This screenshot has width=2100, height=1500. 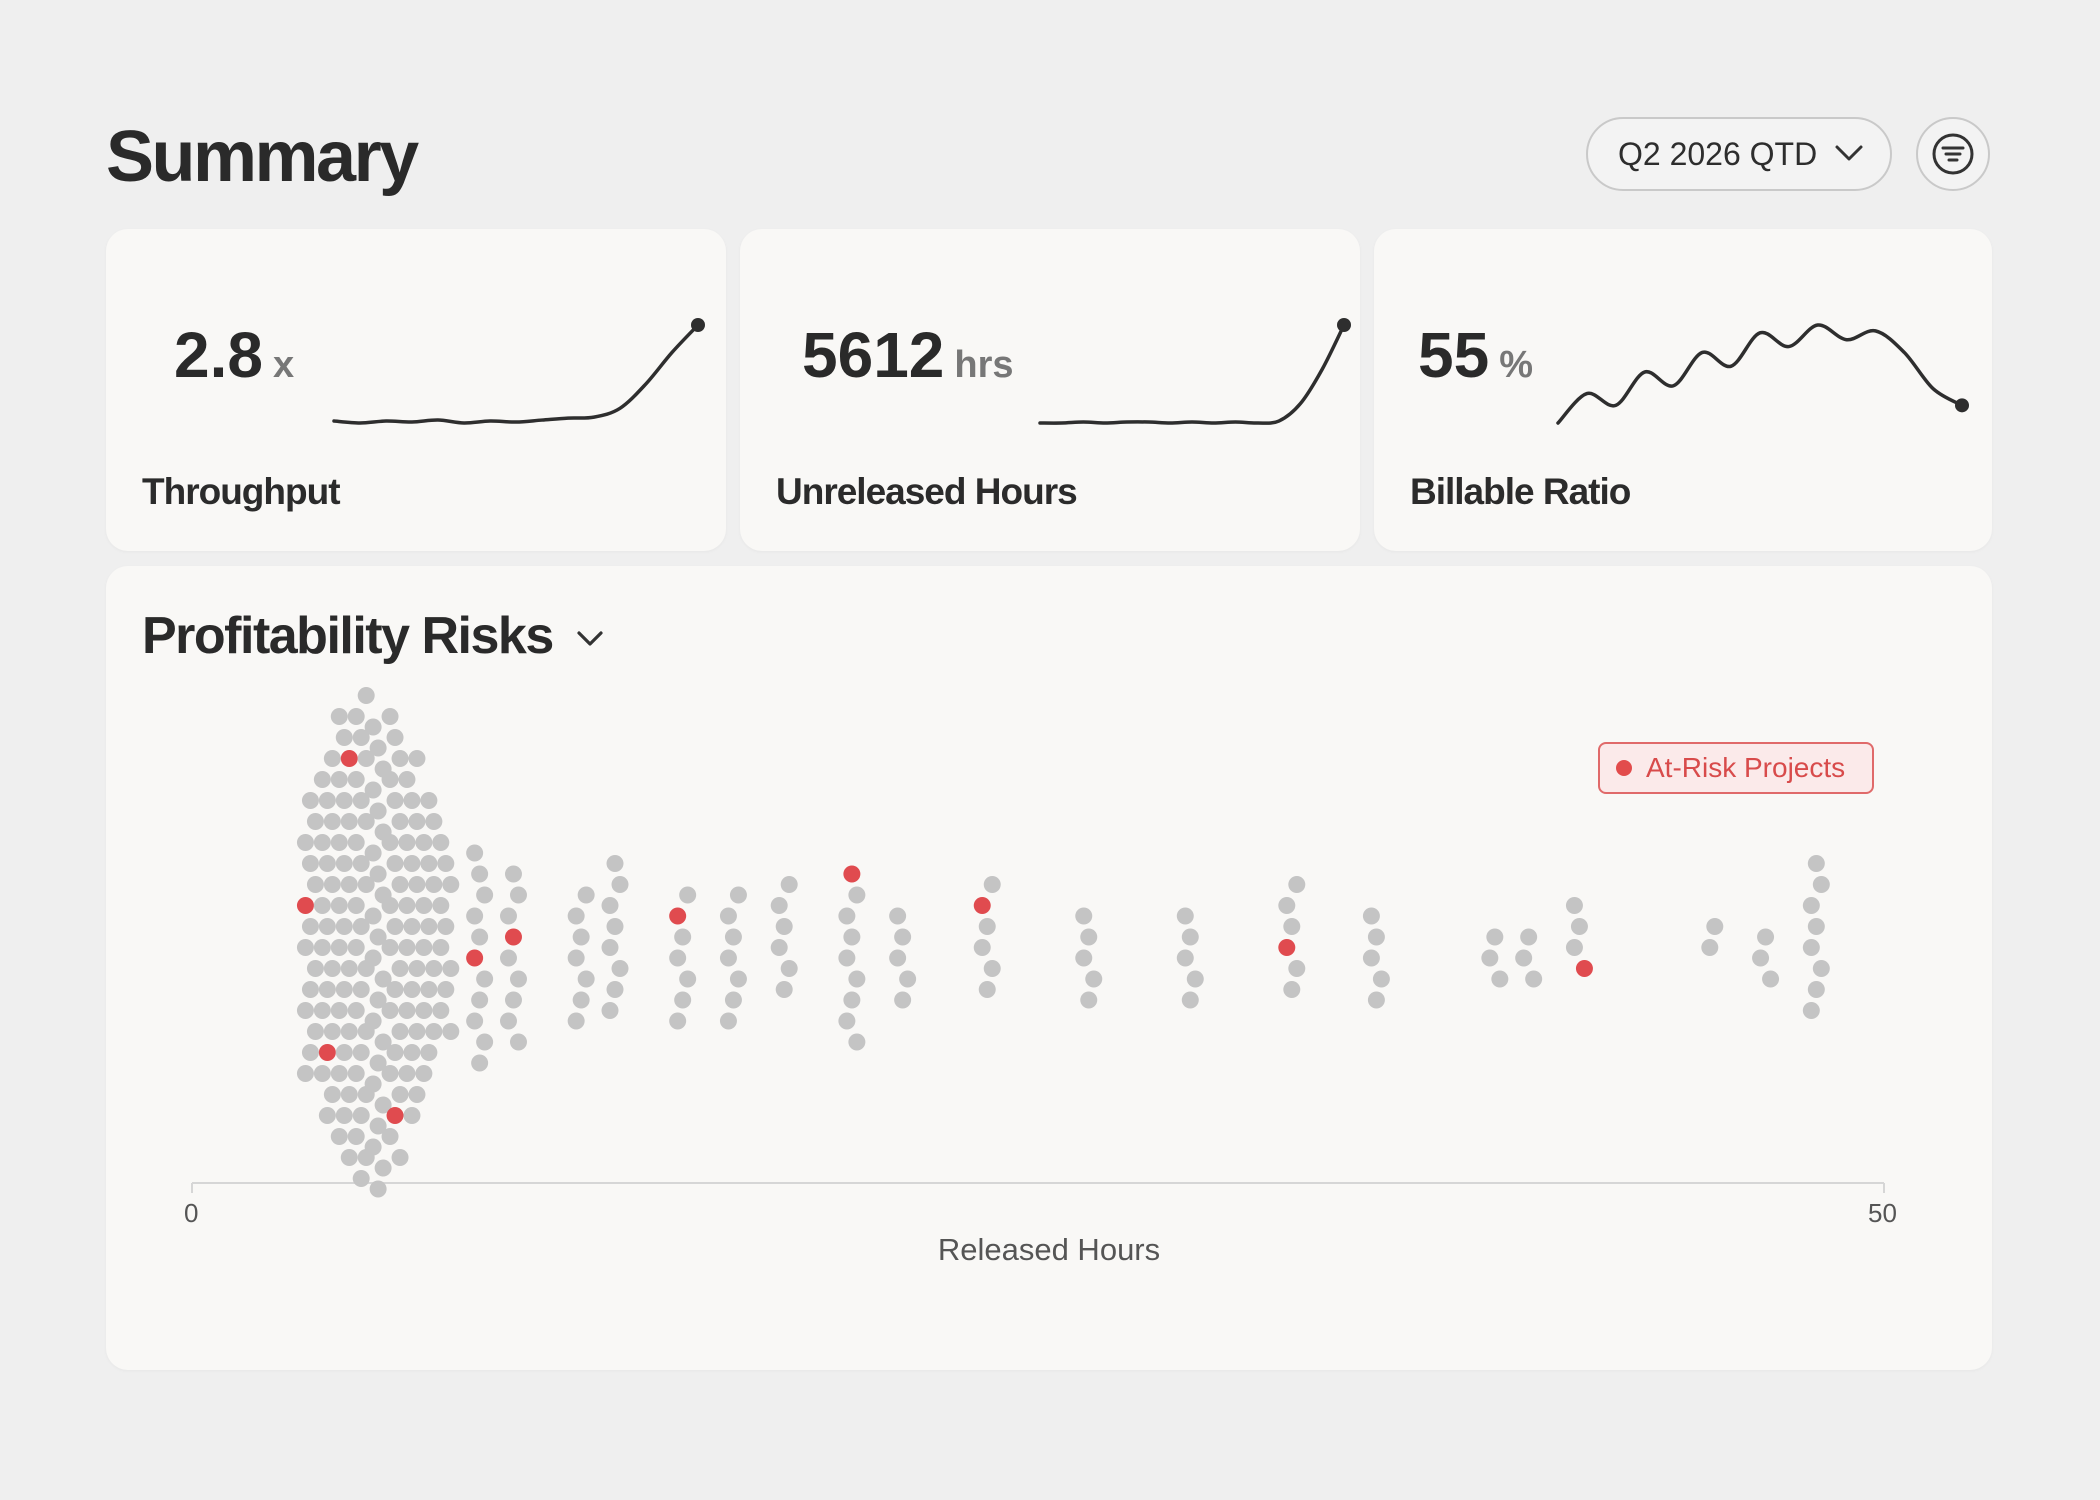 I want to click on kpi-card-billable-ratio: 55% Billable Ratio, so click(x=1683, y=390).